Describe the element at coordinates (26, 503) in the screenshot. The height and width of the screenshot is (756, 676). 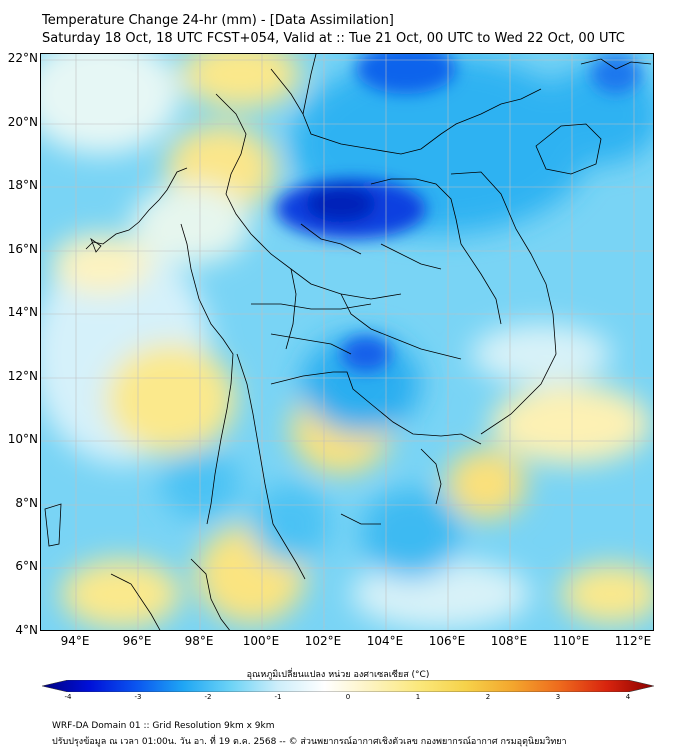
I see `lat-label: 8°N` at that location.